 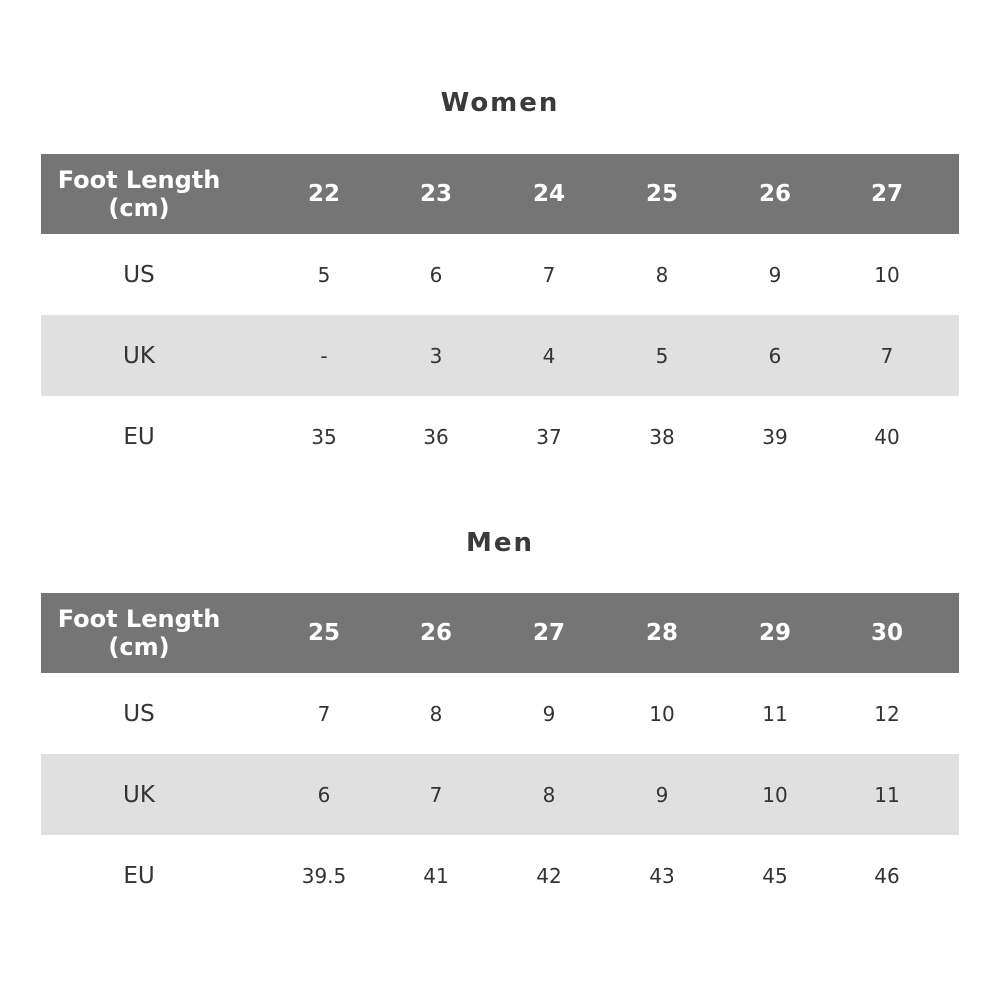 I want to click on table-row-eu: EU 35 36 37 38 39 40, so click(x=500, y=436).